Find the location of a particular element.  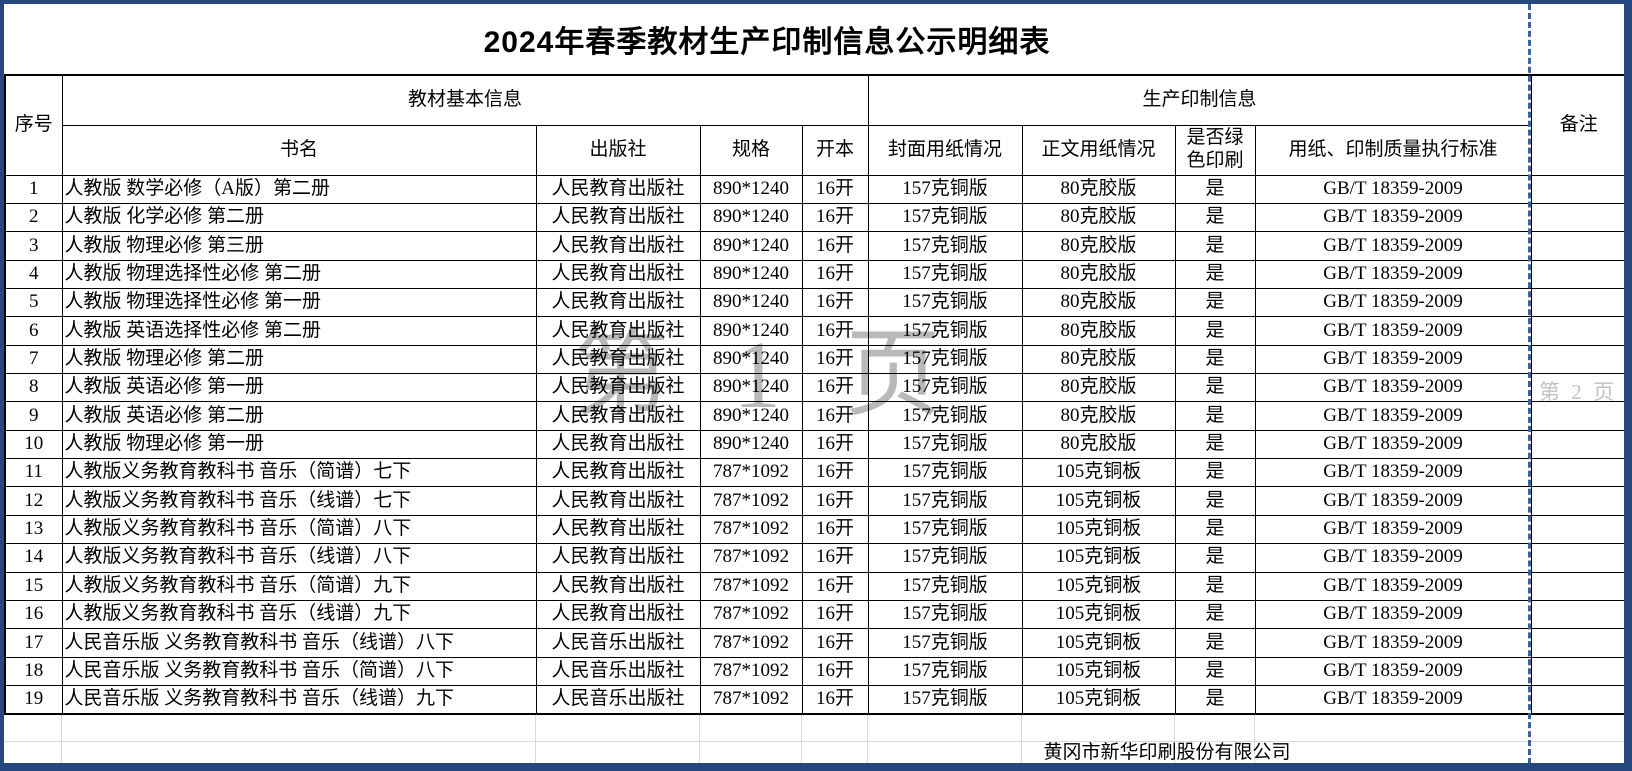

cell-seq: 1 is located at coordinates (33, 189).